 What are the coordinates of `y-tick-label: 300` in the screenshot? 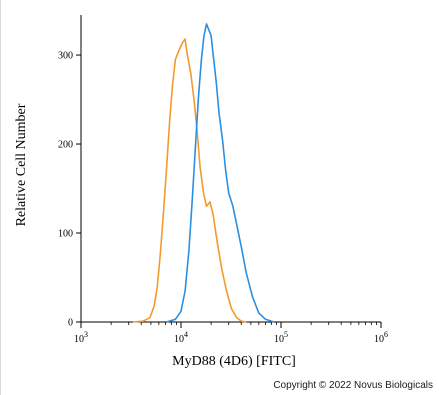 It's located at (65, 56).